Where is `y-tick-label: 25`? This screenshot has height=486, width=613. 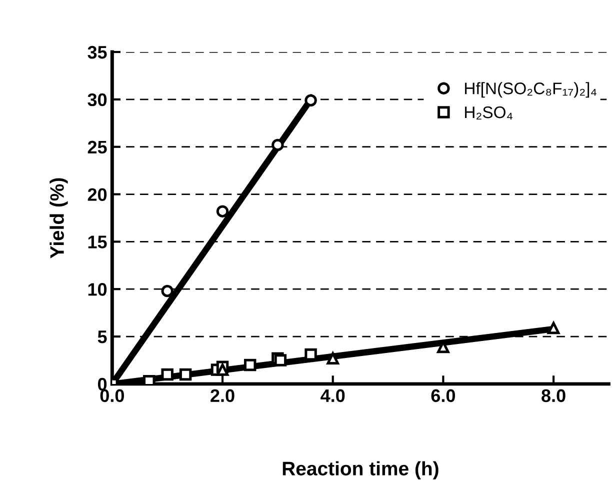
y-tick-label: 25 is located at coordinates (97, 147).